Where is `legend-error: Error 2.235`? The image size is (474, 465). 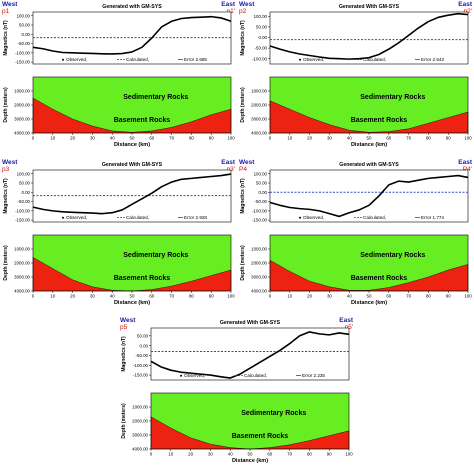 legend-error: Error 2.235 is located at coordinates (313, 375).